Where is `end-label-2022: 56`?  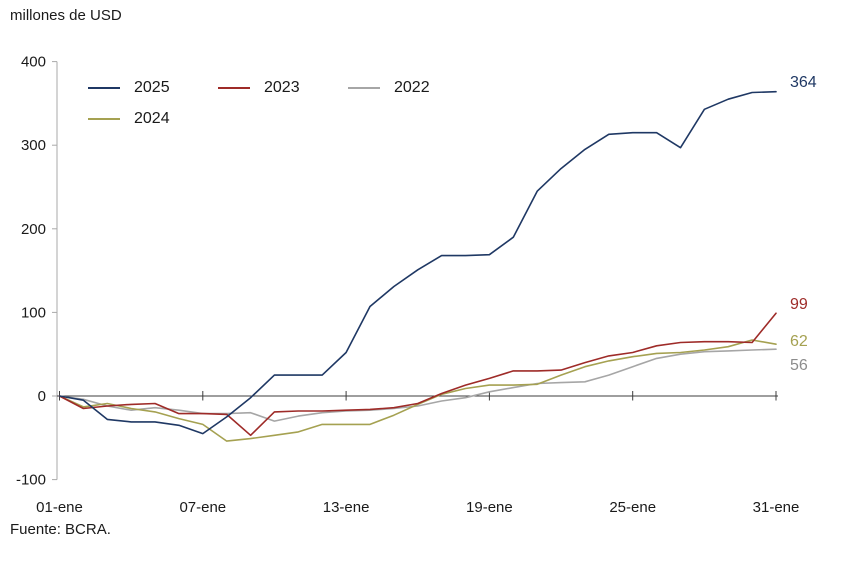 end-label-2022: 56 is located at coordinates (799, 365).